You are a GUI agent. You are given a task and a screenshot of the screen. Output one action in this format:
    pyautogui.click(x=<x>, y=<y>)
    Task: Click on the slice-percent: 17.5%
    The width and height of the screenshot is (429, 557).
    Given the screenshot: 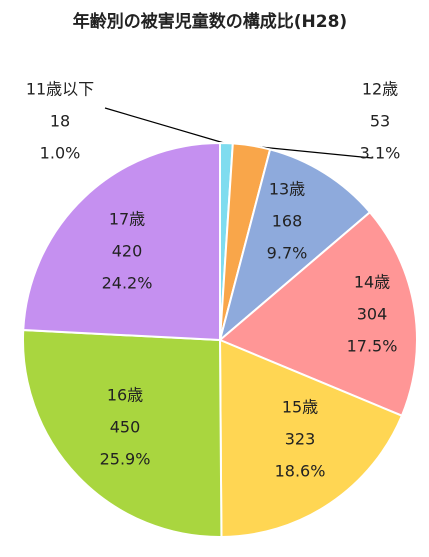 What is the action you would take?
    pyautogui.click(x=372, y=346)
    